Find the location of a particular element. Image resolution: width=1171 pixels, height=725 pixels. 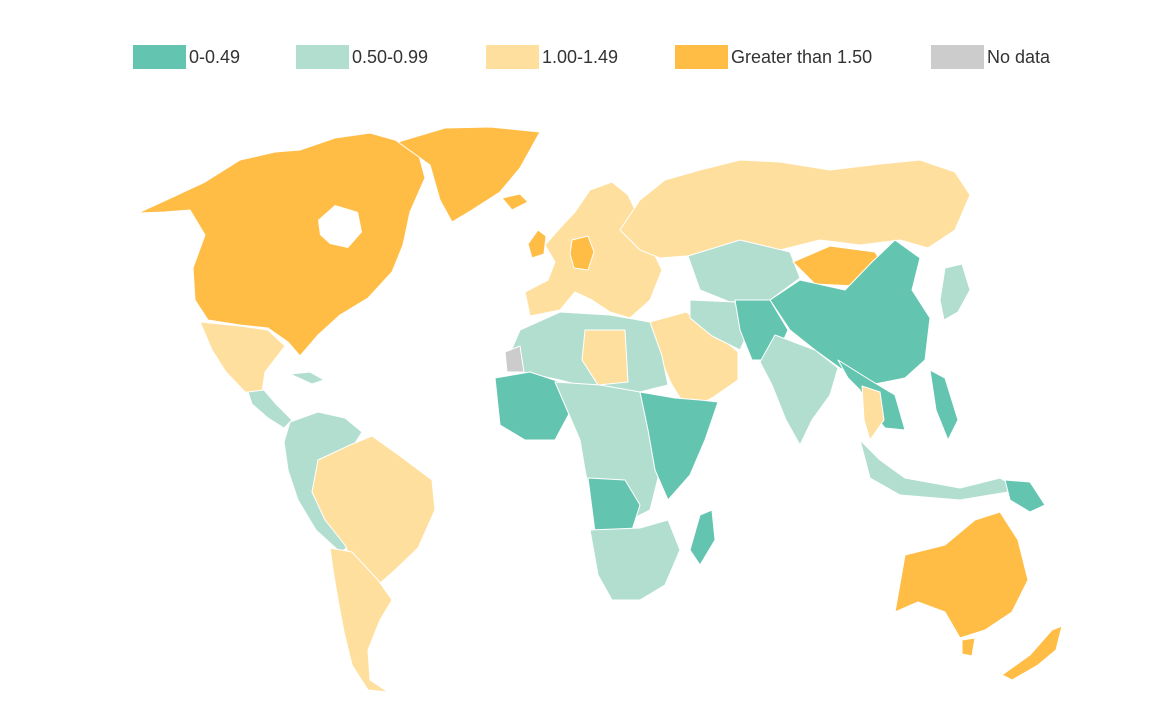

region-papua-new-guinea is located at coordinates (1025, 496).